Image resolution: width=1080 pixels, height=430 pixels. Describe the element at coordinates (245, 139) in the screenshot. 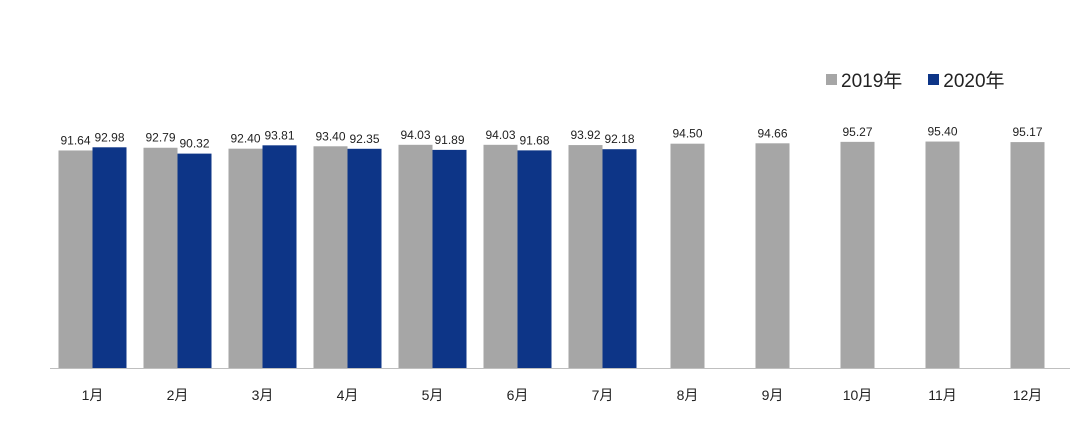

I see `value-label-2019-3: 92.40` at that location.